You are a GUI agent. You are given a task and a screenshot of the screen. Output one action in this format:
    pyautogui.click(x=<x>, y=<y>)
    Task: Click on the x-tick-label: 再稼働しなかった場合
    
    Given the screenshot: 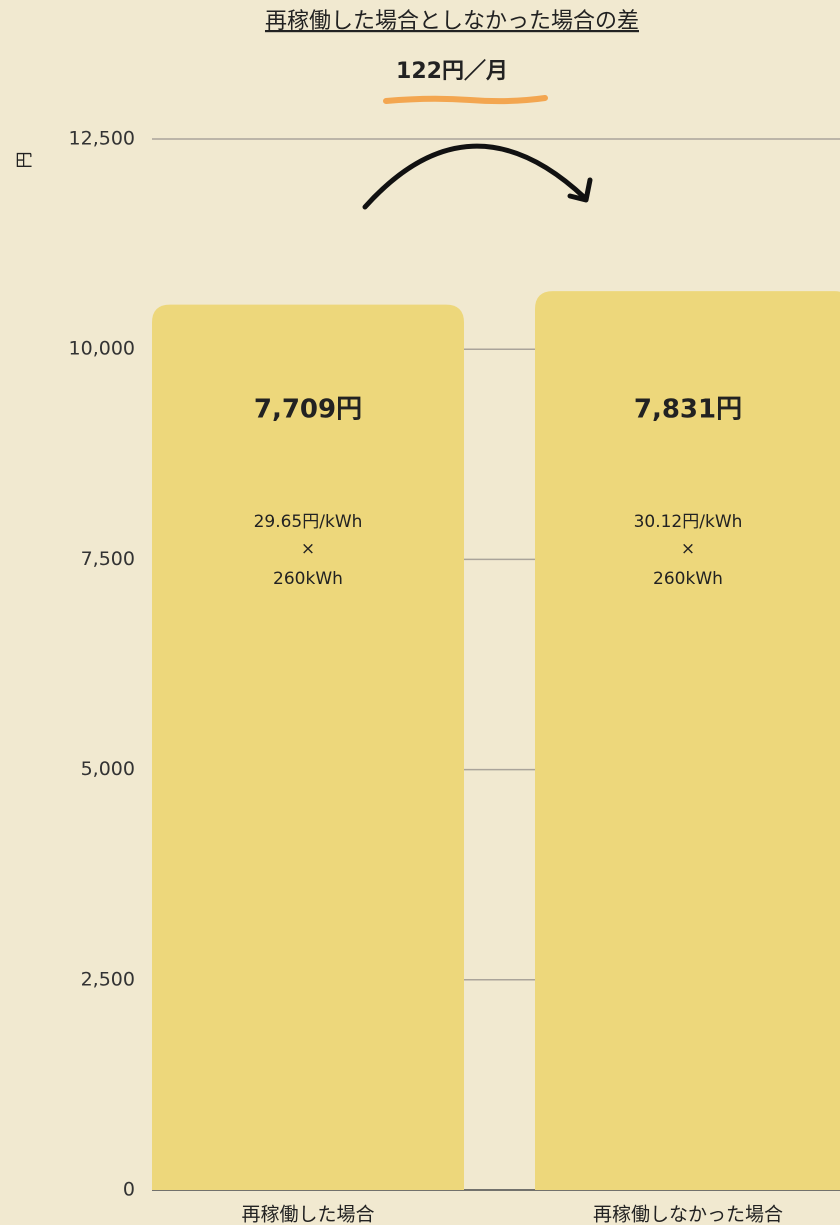 What is the action you would take?
    pyautogui.click(x=688, y=1214)
    